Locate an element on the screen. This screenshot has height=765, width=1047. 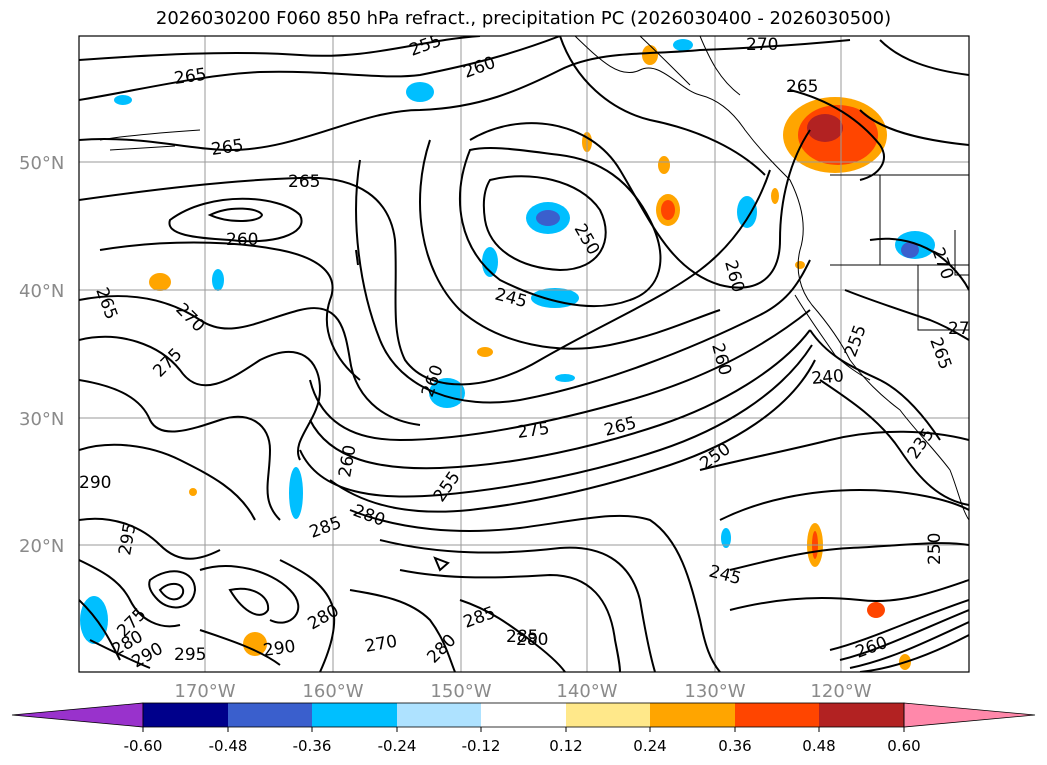
lat-label-20n: 20°N is located at coordinates (41, 546).